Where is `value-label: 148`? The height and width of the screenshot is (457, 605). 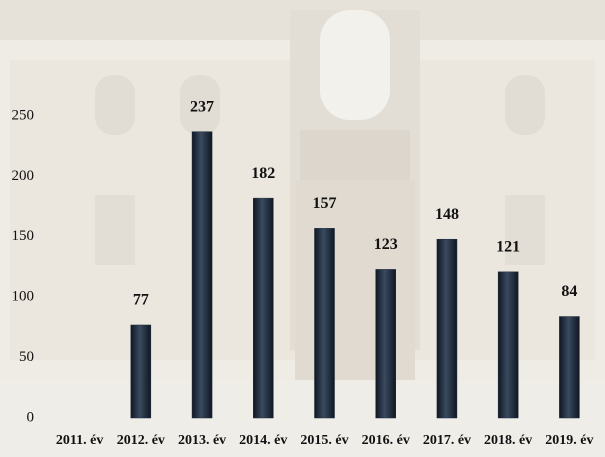 value-label: 148 is located at coordinates (447, 214).